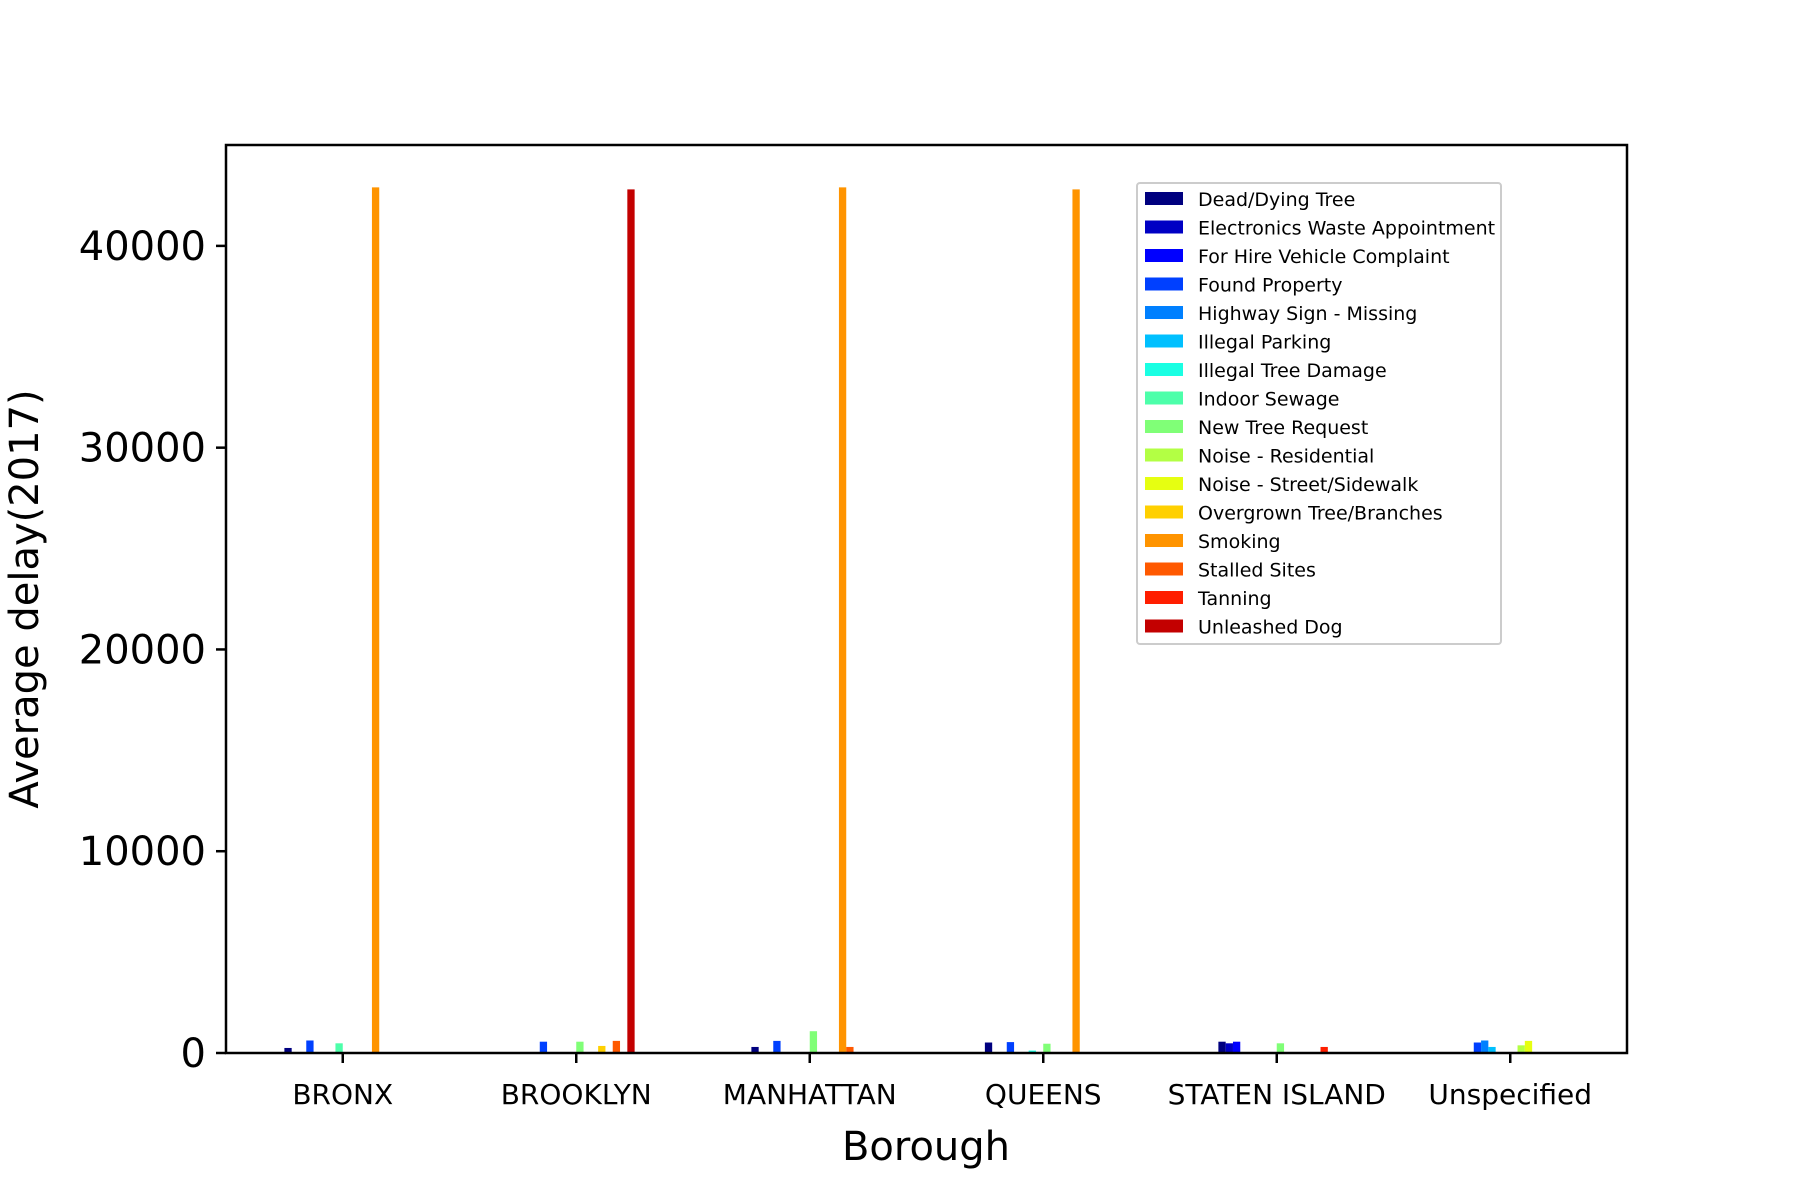 This screenshot has height=1200, width=1800. Describe the element at coordinates (1269, 400) in the screenshot. I see `legend-label: Indoor Sewage` at that location.